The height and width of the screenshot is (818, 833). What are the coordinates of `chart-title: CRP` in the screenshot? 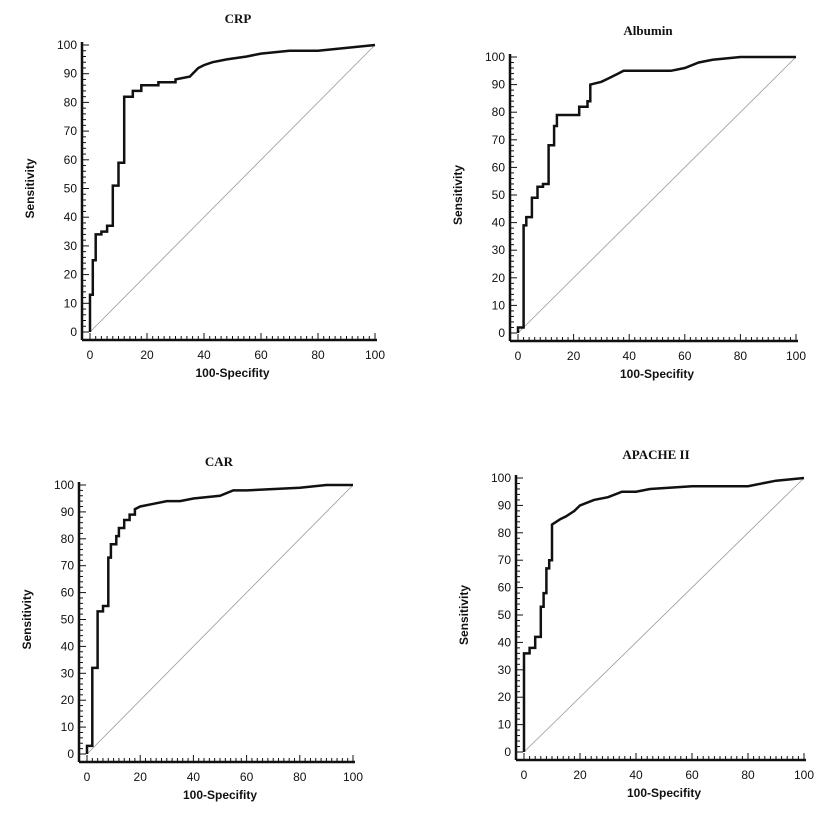 It's located at (238, 18).